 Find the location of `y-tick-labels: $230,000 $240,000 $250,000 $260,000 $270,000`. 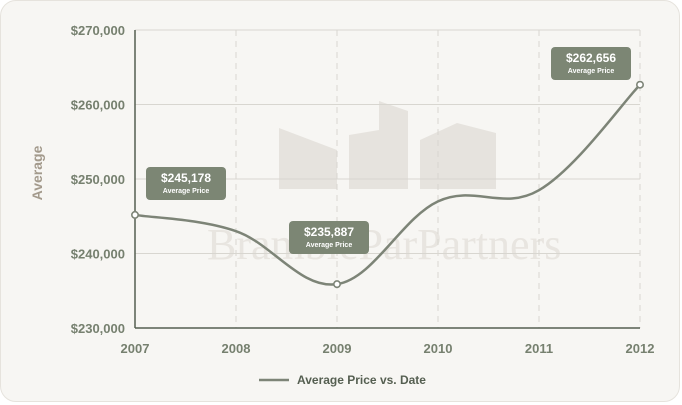

y-tick-labels: $230,000 $240,000 $250,000 $260,000 $270,000 is located at coordinates (98, 179).